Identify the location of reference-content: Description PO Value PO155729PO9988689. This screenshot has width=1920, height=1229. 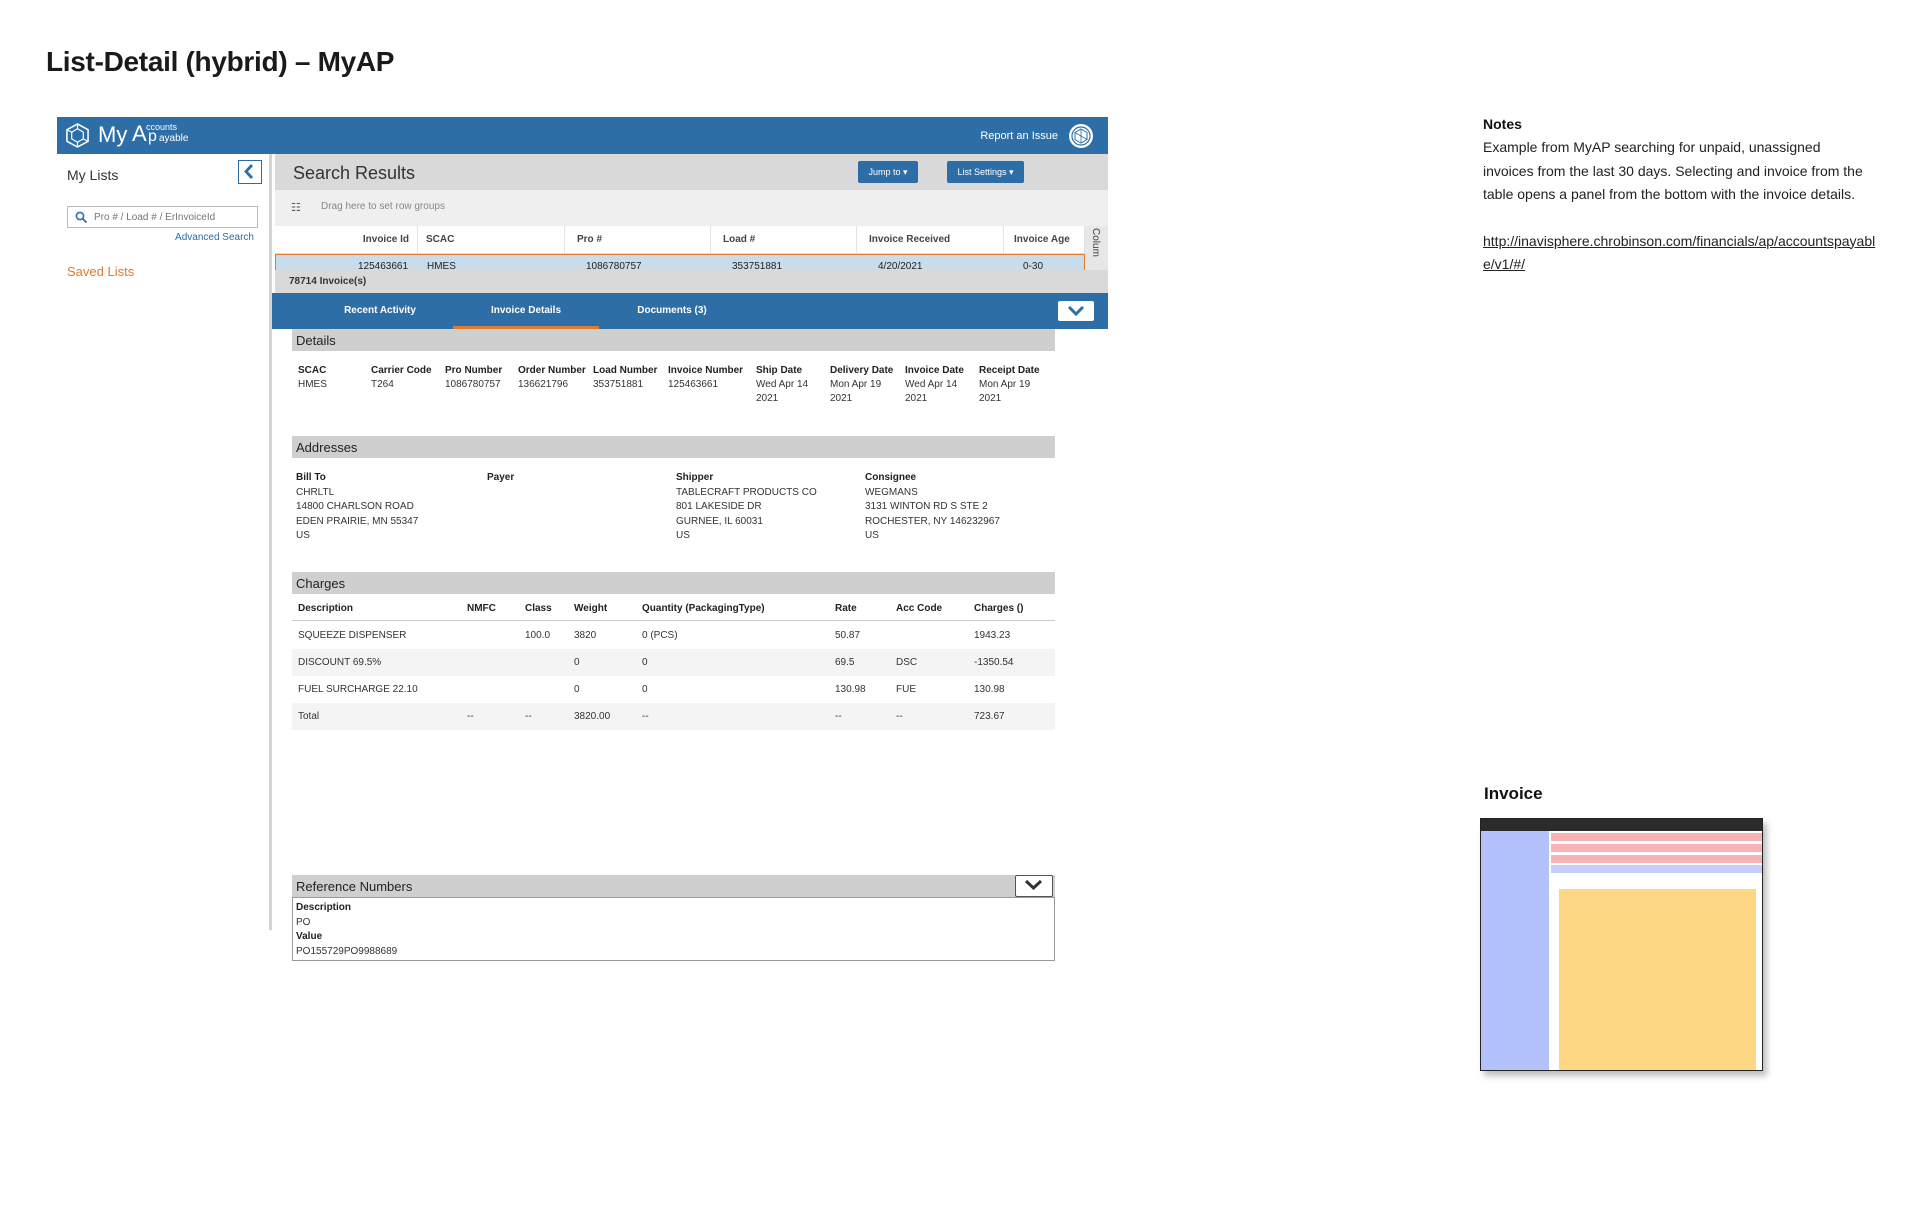
(346, 930).